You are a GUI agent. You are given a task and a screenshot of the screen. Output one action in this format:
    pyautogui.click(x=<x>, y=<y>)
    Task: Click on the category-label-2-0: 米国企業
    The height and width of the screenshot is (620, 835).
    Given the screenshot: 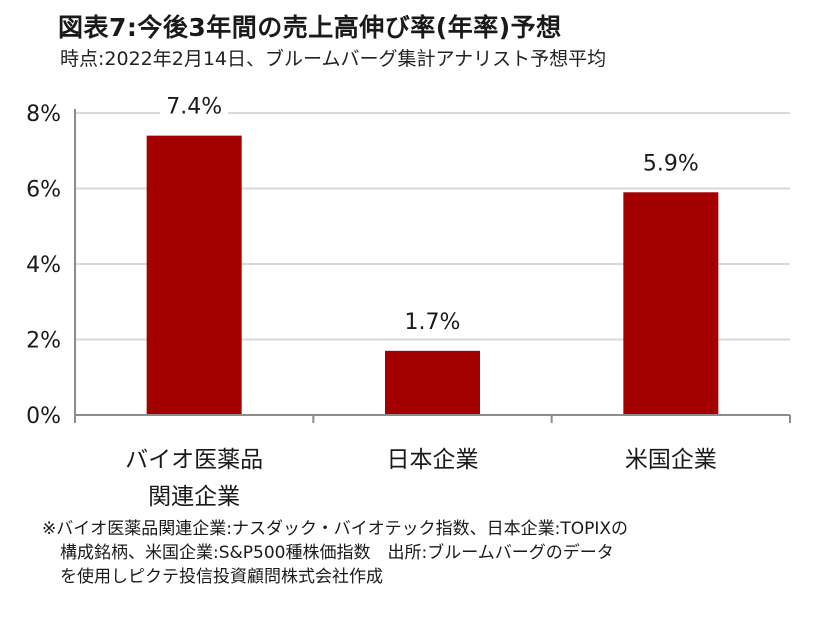 What is the action you would take?
    pyautogui.click(x=671, y=460)
    